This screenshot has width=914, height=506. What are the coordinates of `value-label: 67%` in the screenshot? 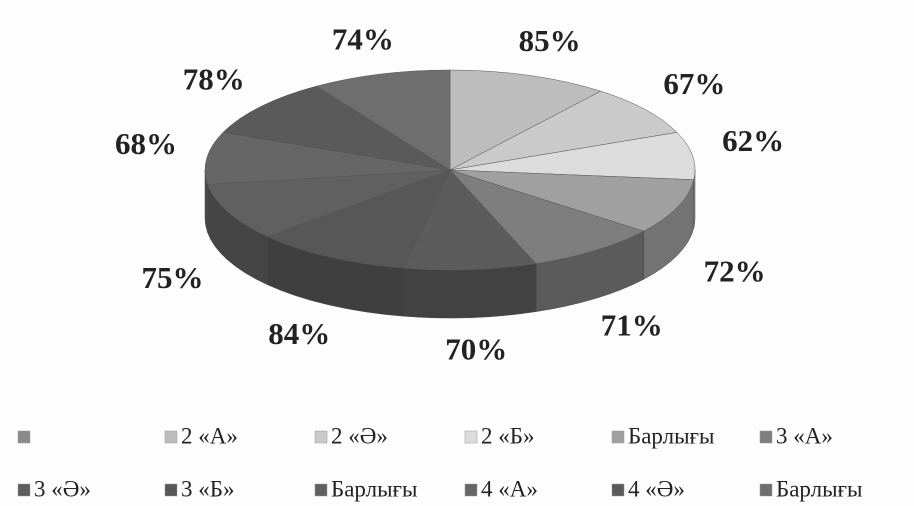 It's located at (694, 83).